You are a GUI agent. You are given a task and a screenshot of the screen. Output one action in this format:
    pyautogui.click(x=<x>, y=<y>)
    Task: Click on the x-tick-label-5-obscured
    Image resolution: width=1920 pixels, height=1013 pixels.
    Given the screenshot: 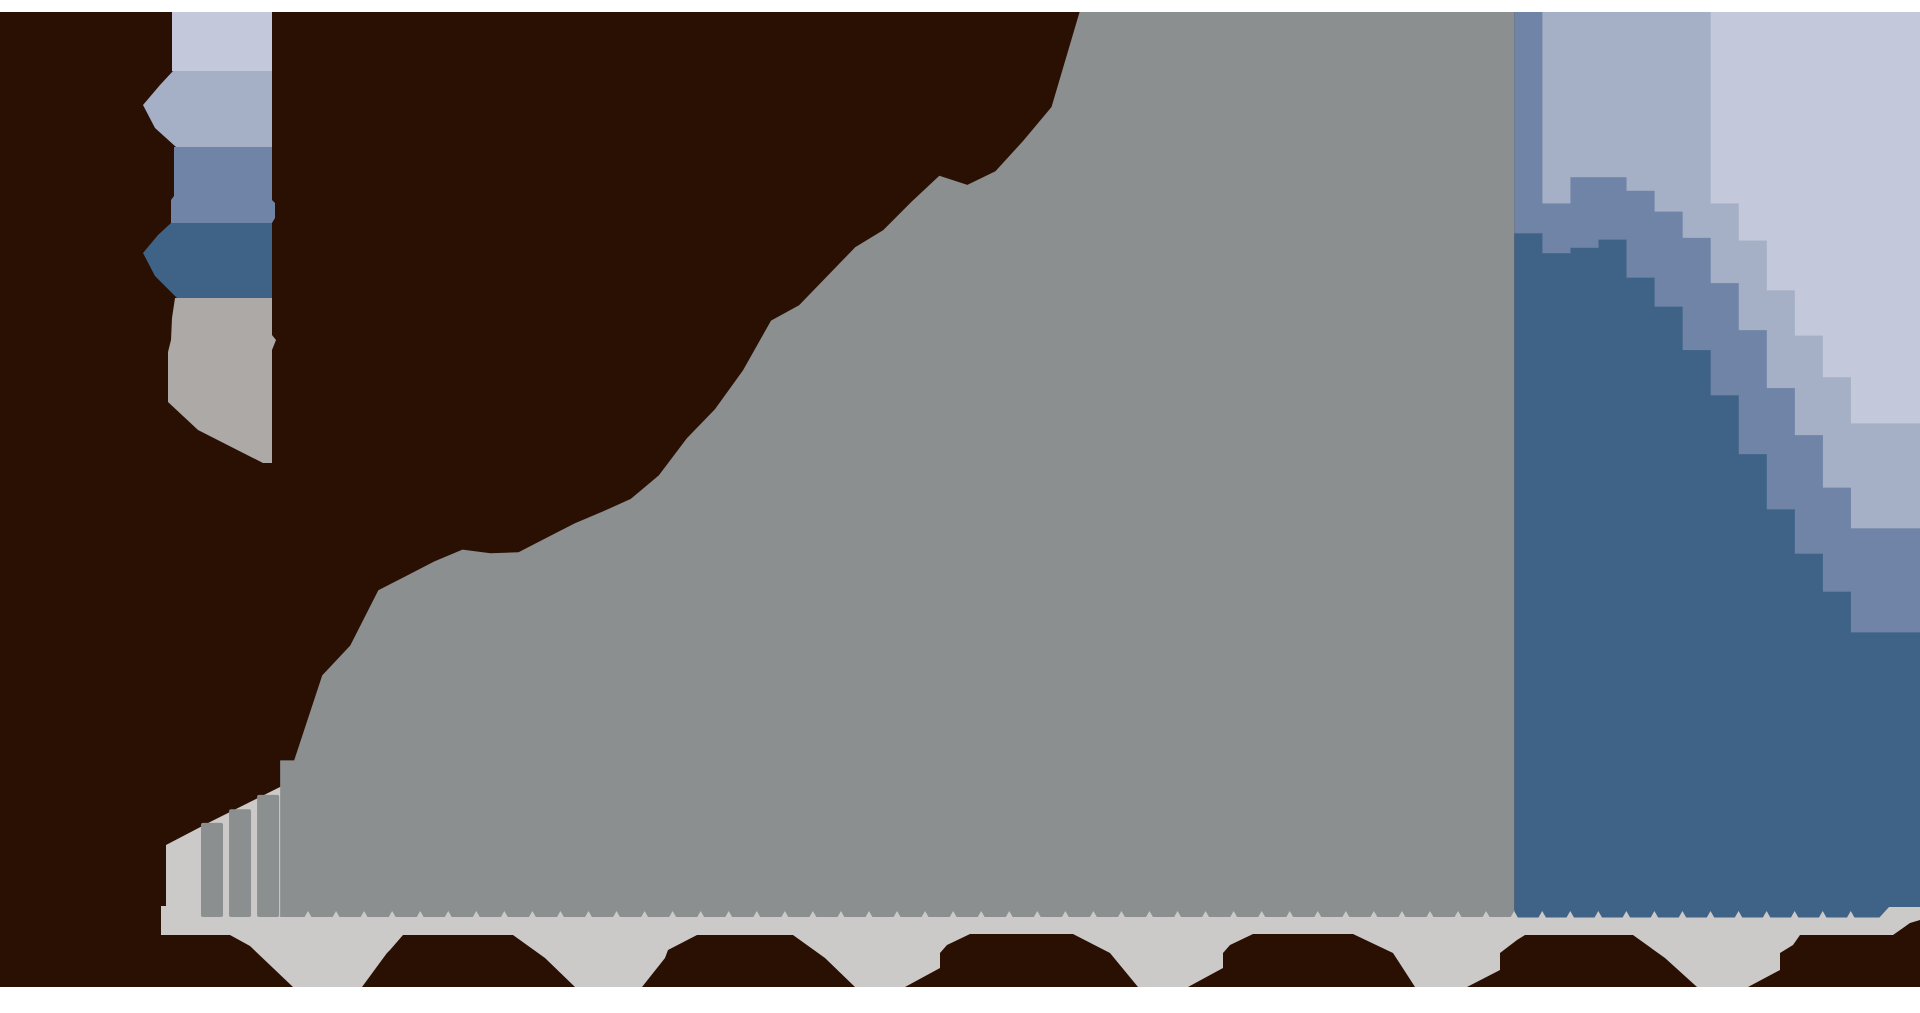 What is the action you would take?
    pyautogui.click(x=1301, y=960)
    